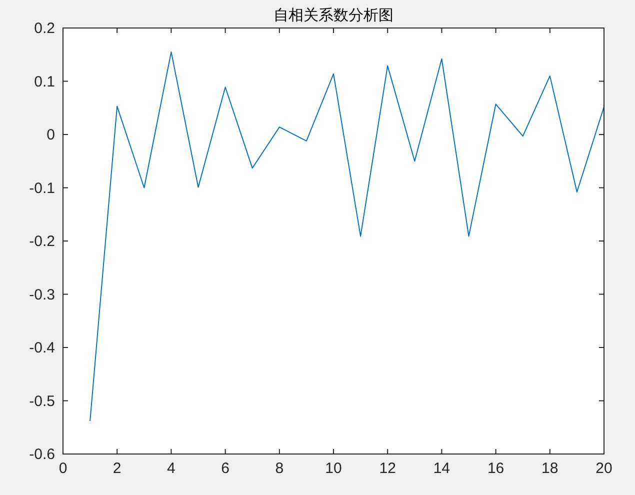 The height and width of the screenshot is (495, 635). I want to click on y-tick-label: 0.2, so click(44, 28).